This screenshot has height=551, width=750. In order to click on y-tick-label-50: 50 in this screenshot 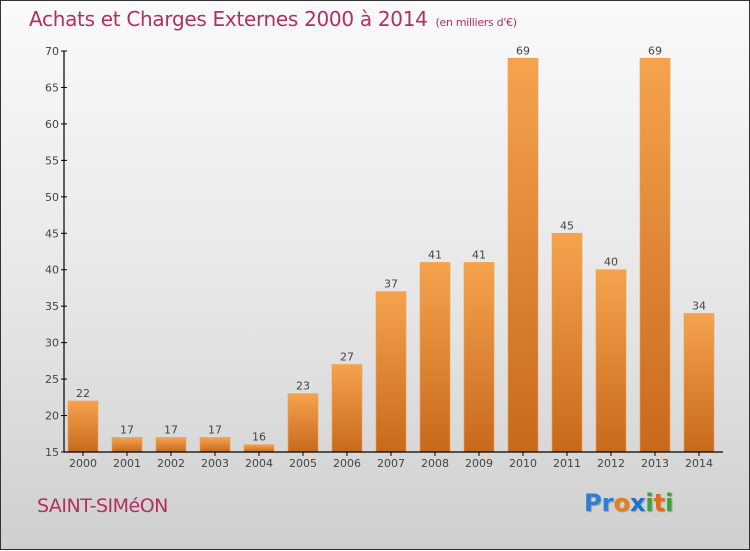, I will do `click(52, 197)`.